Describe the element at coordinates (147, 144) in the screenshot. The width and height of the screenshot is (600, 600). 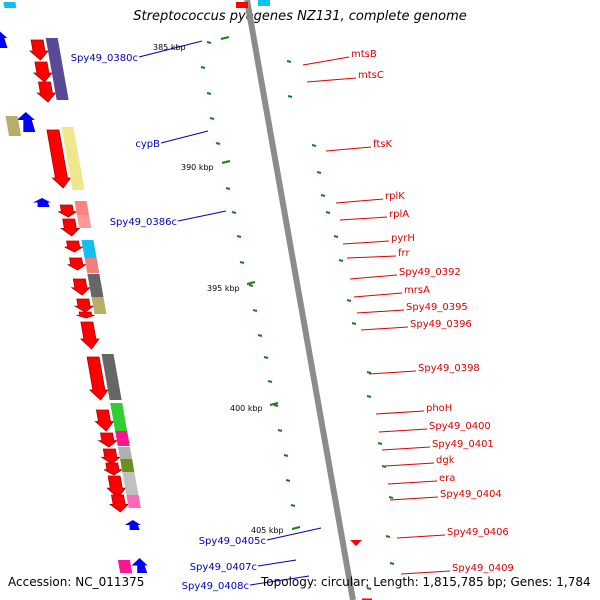
I see `gene-label-cypb: cypB` at that location.